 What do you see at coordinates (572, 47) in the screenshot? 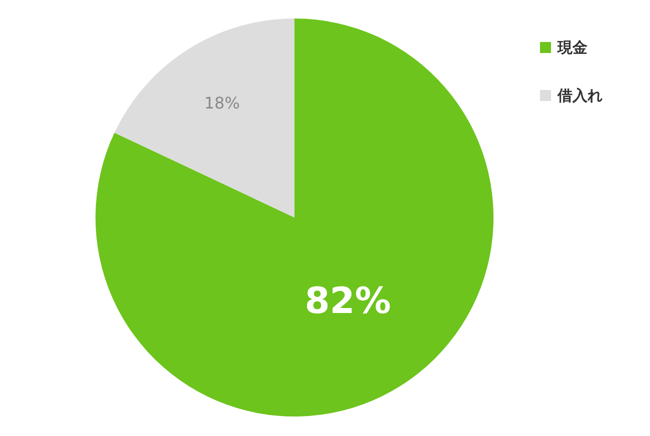
I see `legend-label: 現金` at bounding box center [572, 47].